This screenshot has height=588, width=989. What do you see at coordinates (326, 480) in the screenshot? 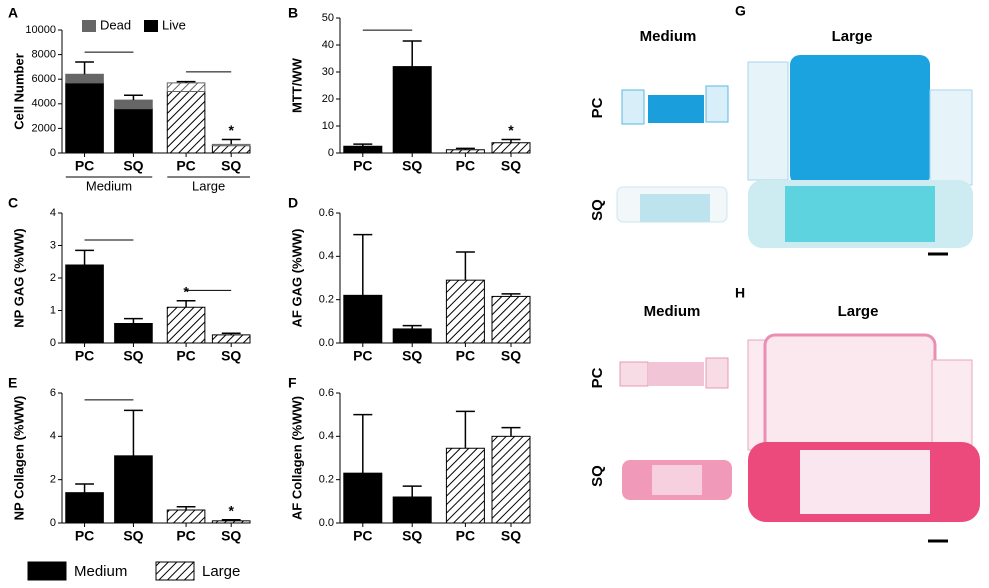
I see `y-tick-label: 0.2` at bounding box center [326, 480].